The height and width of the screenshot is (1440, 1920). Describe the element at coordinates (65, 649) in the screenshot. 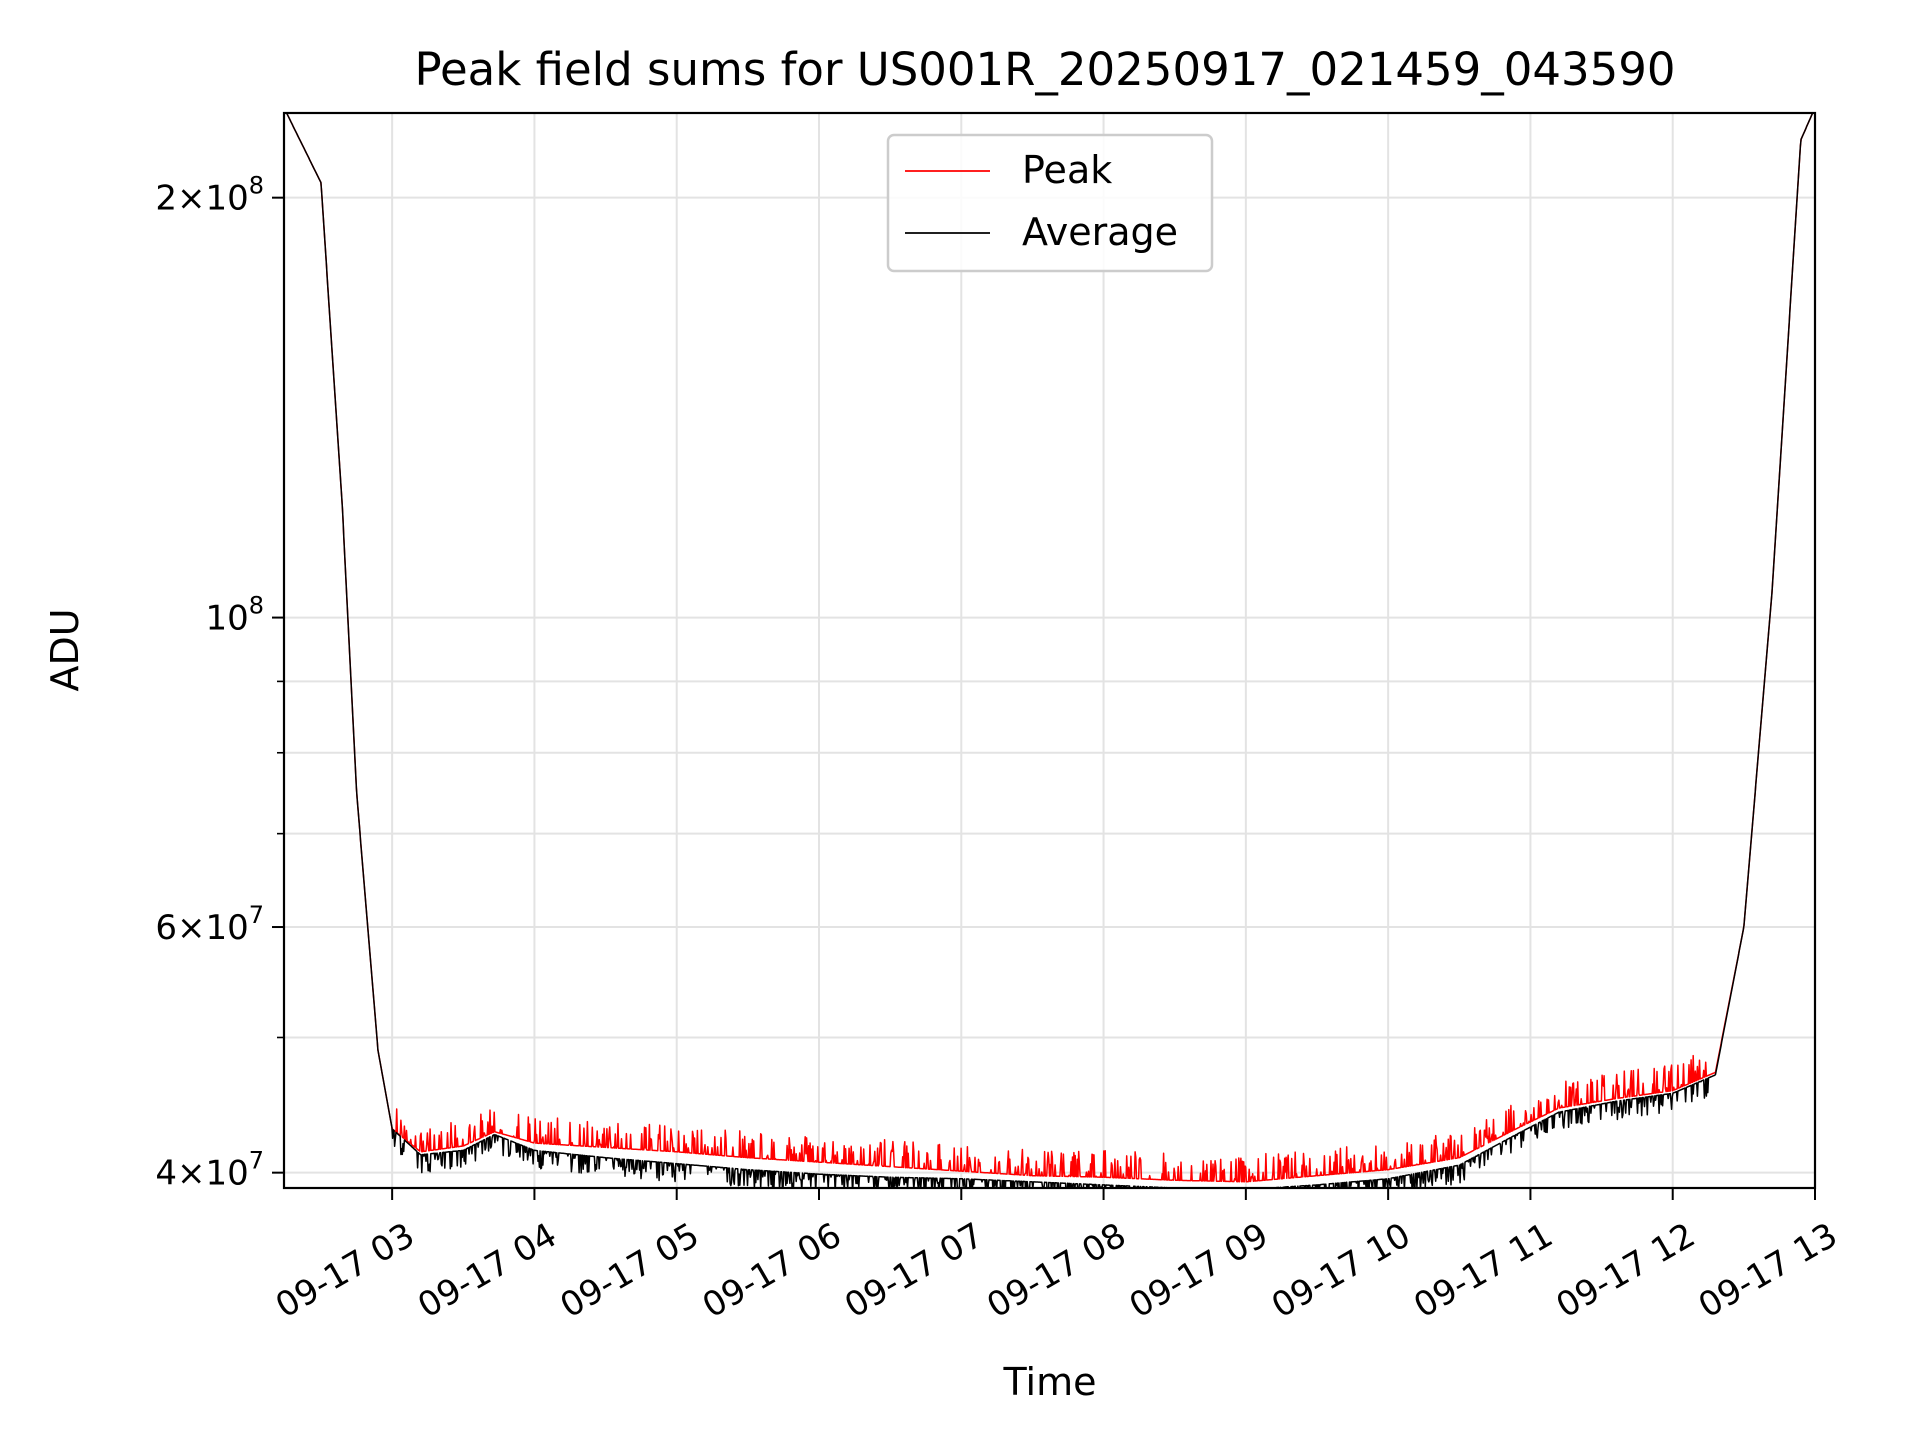

I see `y-axis-label: ADU` at that location.